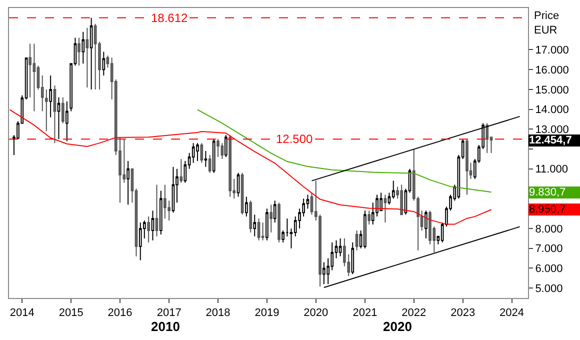 This screenshot has height=340, width=580. What do you see at coordinates (552, 50) in the screenshot?
I see `y-tick-label: 17.000` at bounding box center [552, 50].